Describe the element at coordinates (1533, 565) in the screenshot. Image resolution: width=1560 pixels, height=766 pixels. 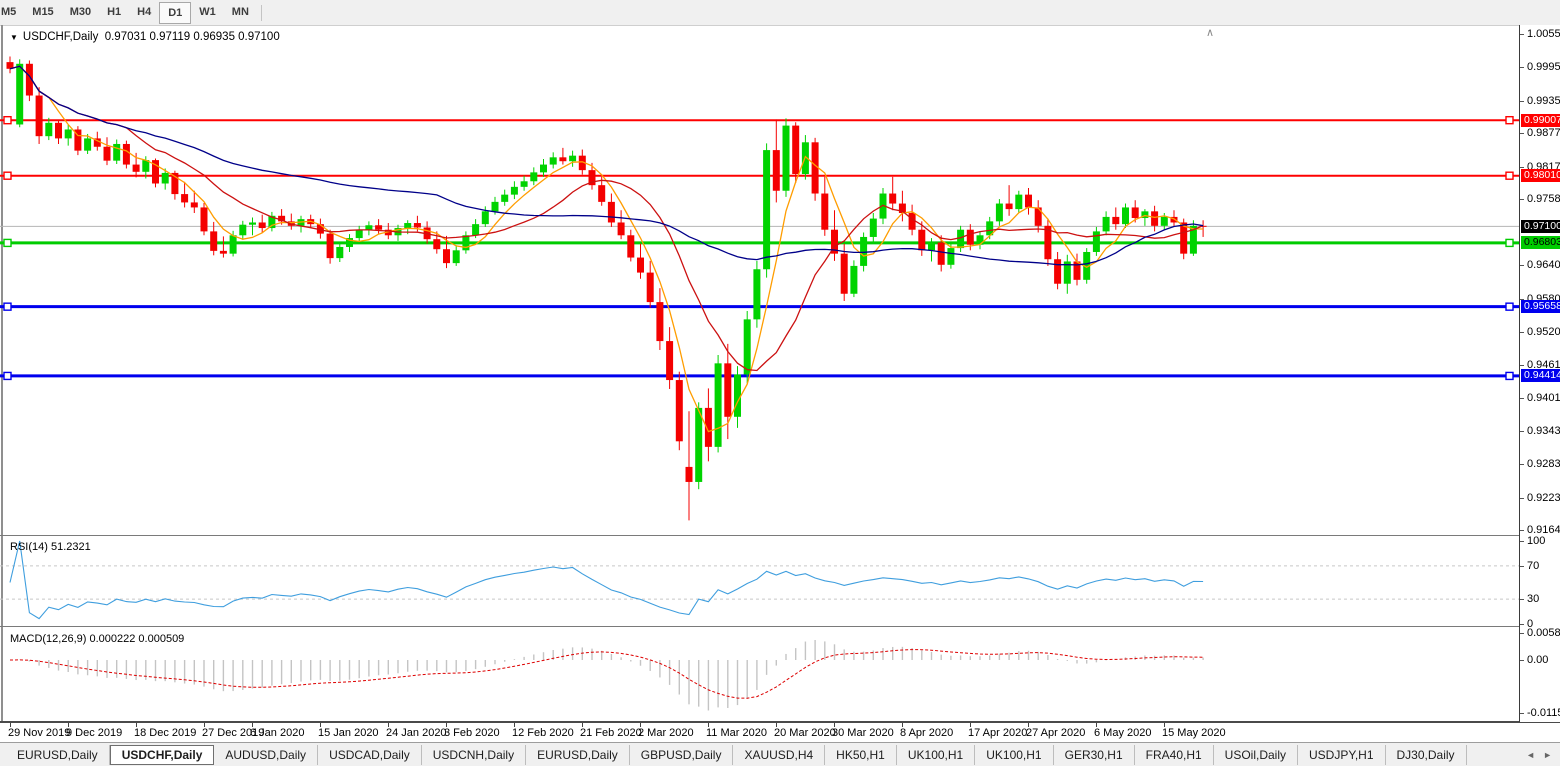
I see `rsi-tick-label: 70` at that location.